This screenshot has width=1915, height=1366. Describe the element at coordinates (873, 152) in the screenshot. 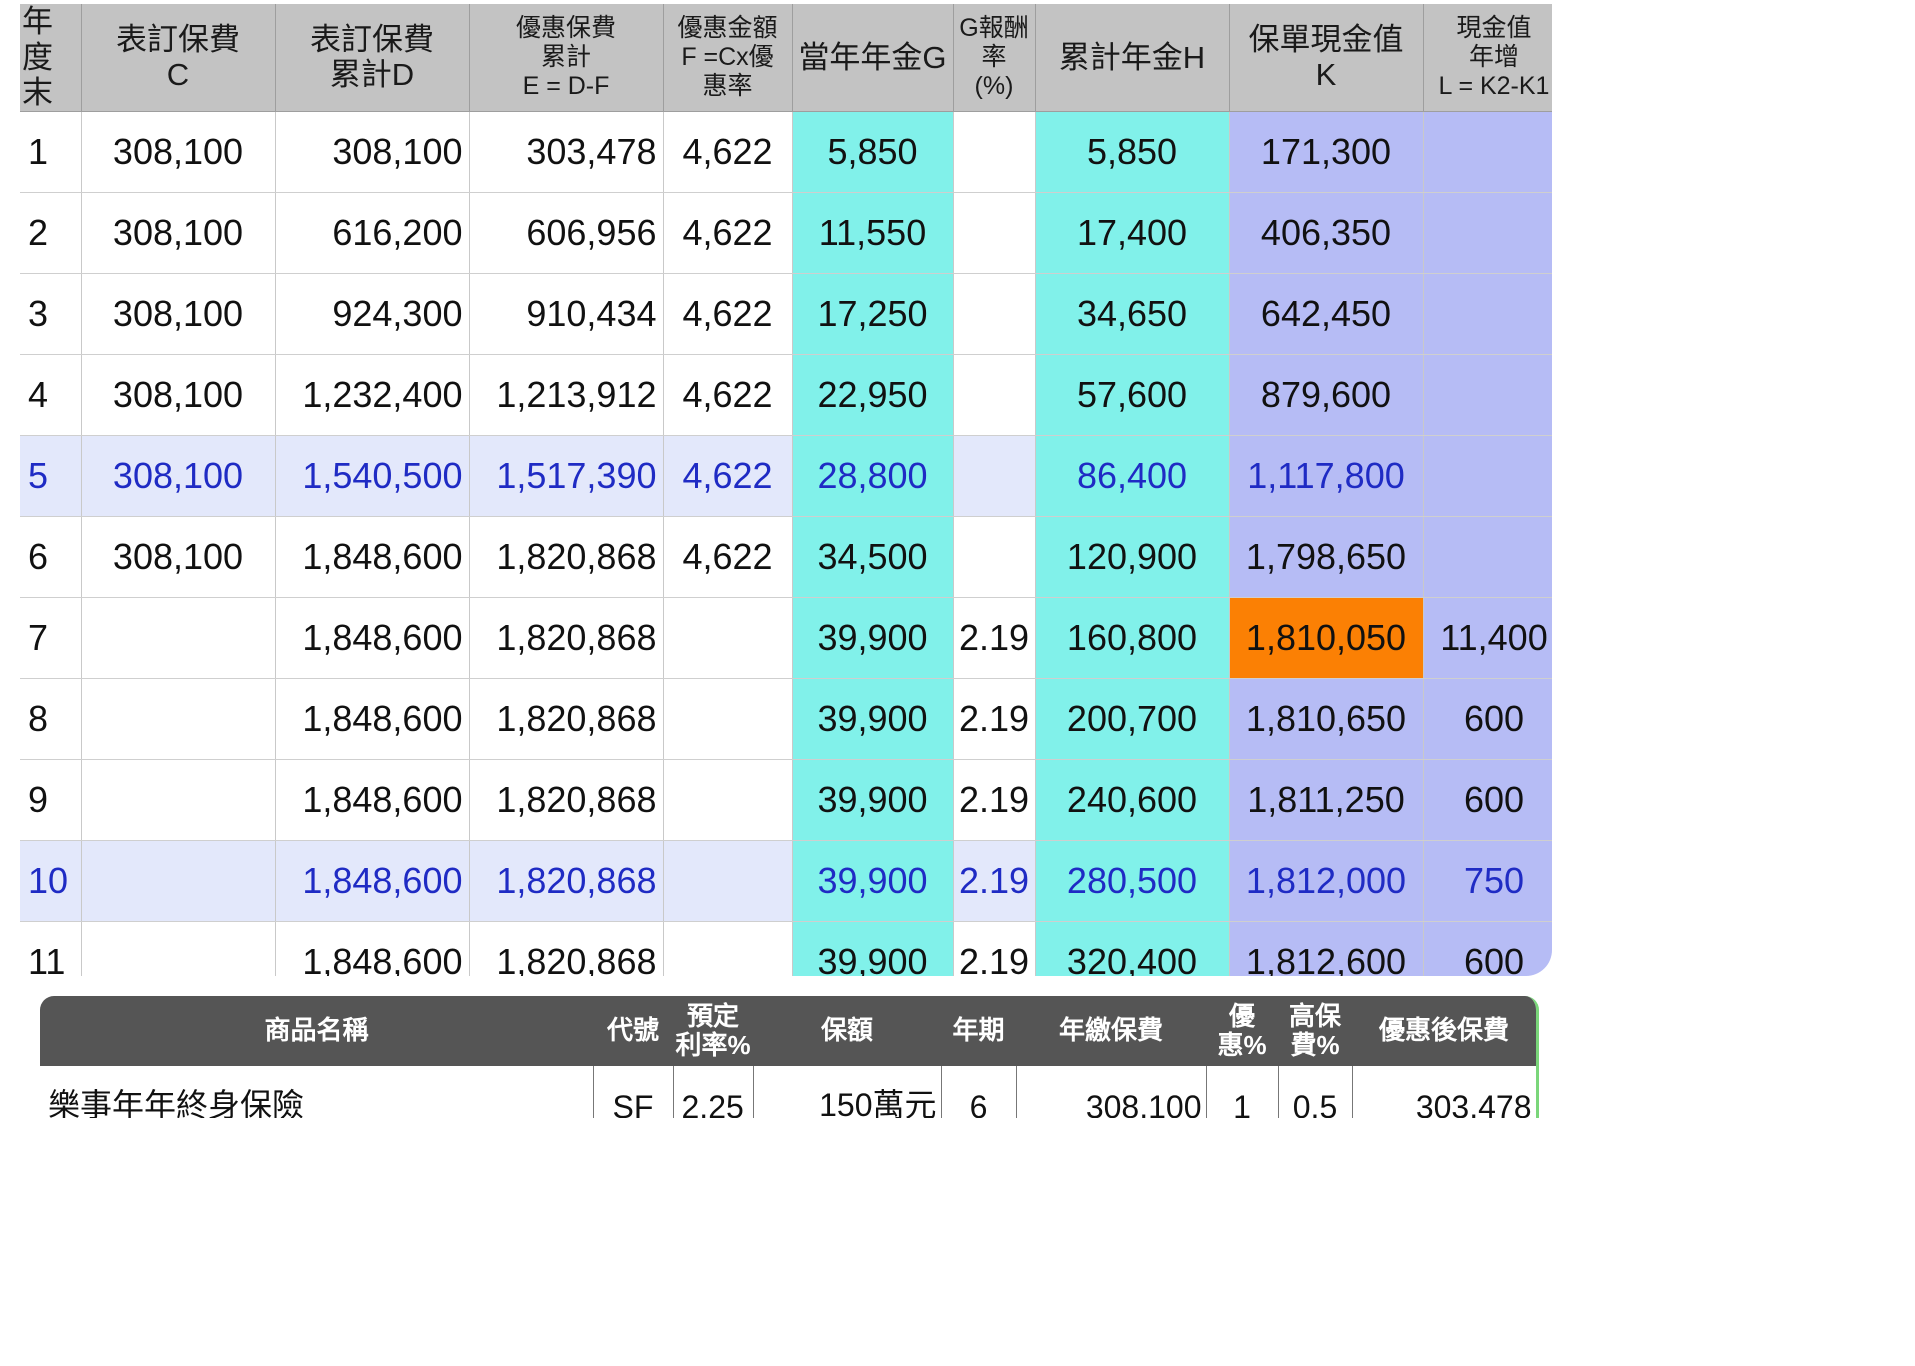

I see `cell-annual-annuity: 5,850` at that location.